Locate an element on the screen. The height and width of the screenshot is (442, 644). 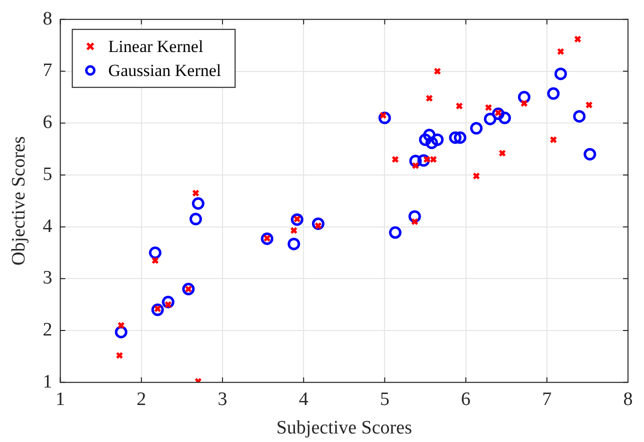
y-tick-label: 8 is located at coordinates (47, 19).